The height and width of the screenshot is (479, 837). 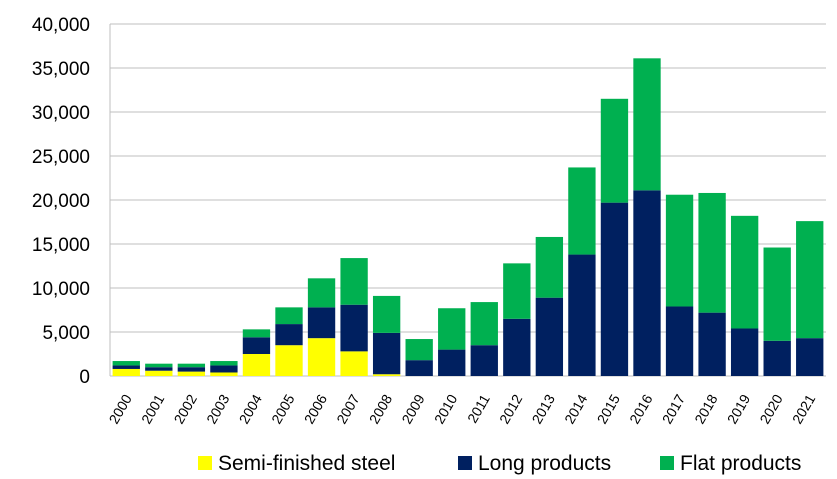 I want to click on bar-long-products-2015, so click(x=614, y=289).